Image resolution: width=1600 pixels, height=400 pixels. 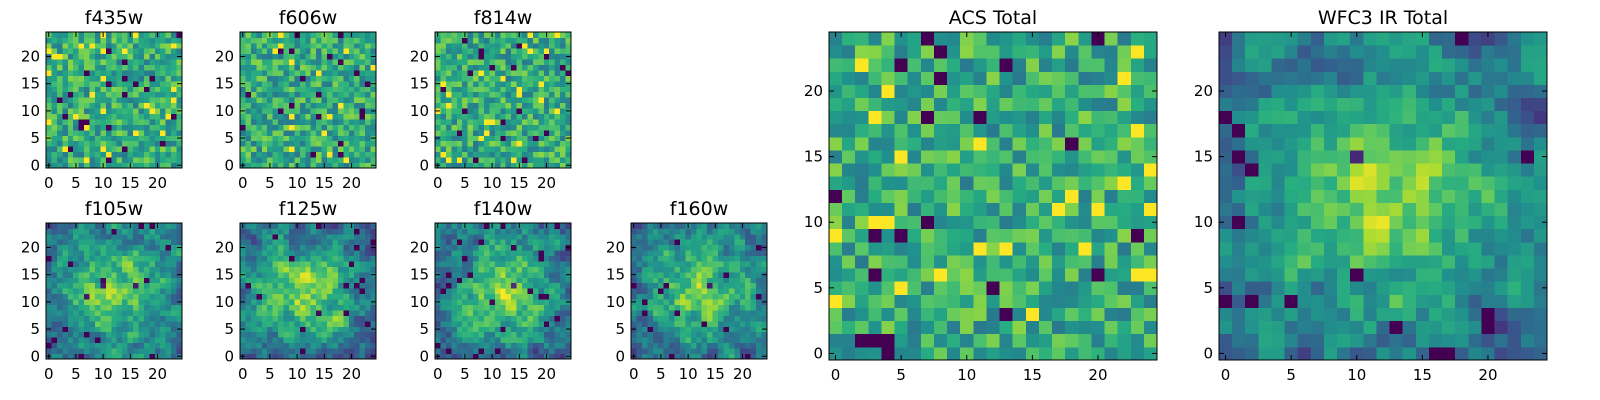 What do you see at coordinates (308, 100) in the screenshot?
I see `heatmap-cells` at bounding box center [308, 100].